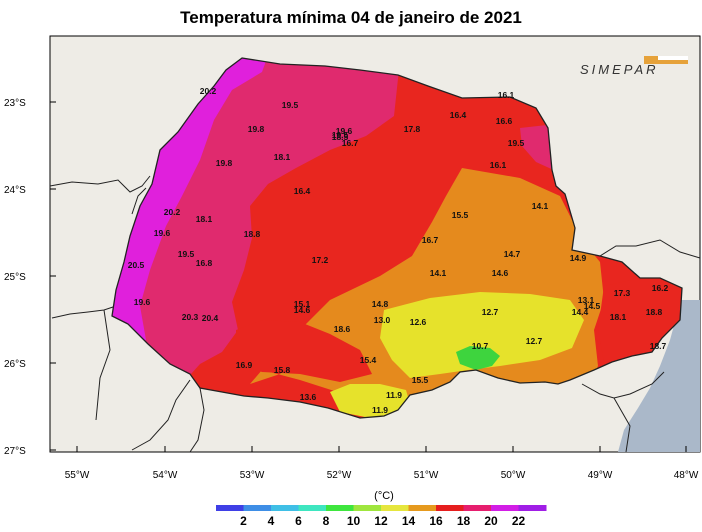  I want to click on ocean, so click(659, 376).